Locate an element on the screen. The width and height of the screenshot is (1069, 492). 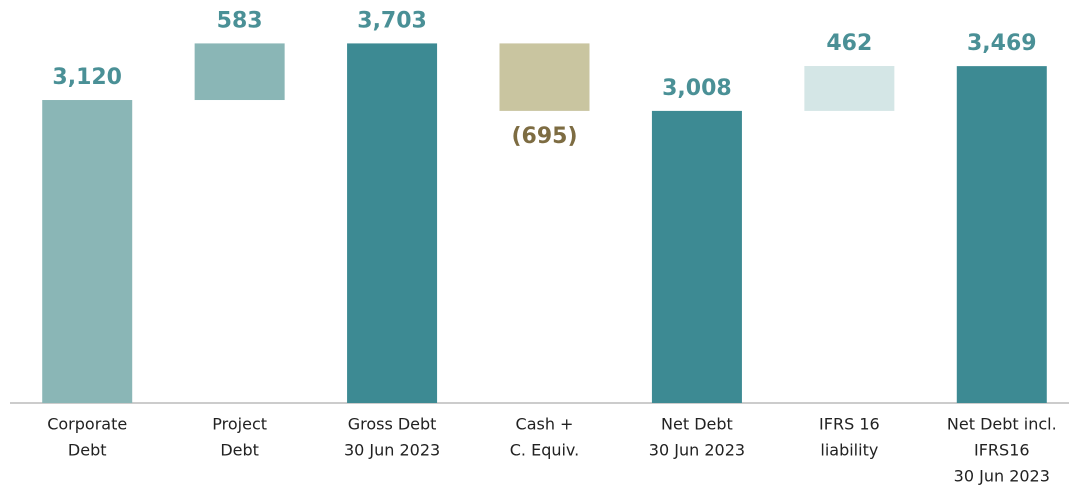
x-tick-label: Project is located at coordinates (239, 424).